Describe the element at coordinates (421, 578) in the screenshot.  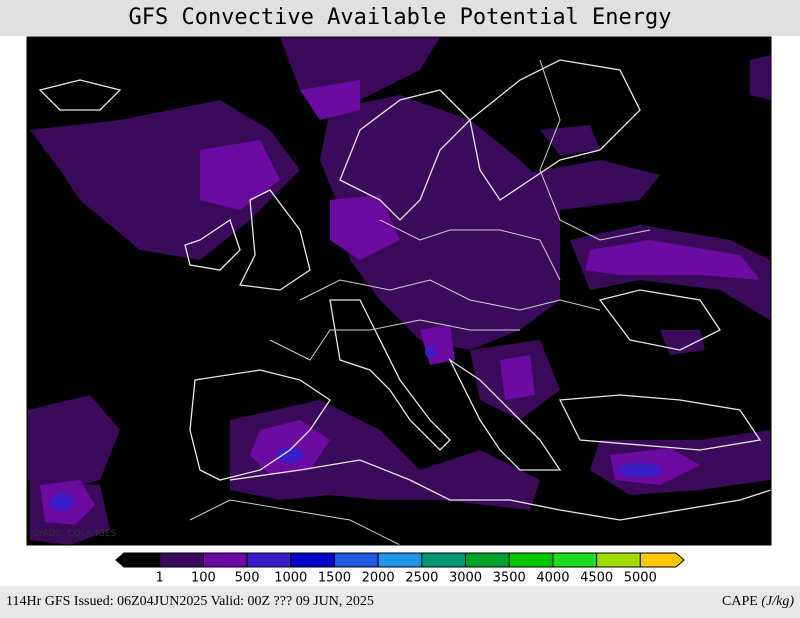
I see `colorbar-label: 2500` at that location.